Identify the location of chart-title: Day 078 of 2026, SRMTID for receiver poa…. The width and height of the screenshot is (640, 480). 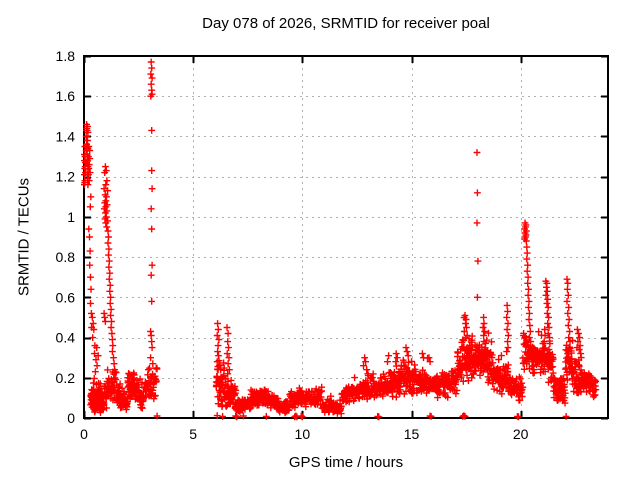
(346, 23).